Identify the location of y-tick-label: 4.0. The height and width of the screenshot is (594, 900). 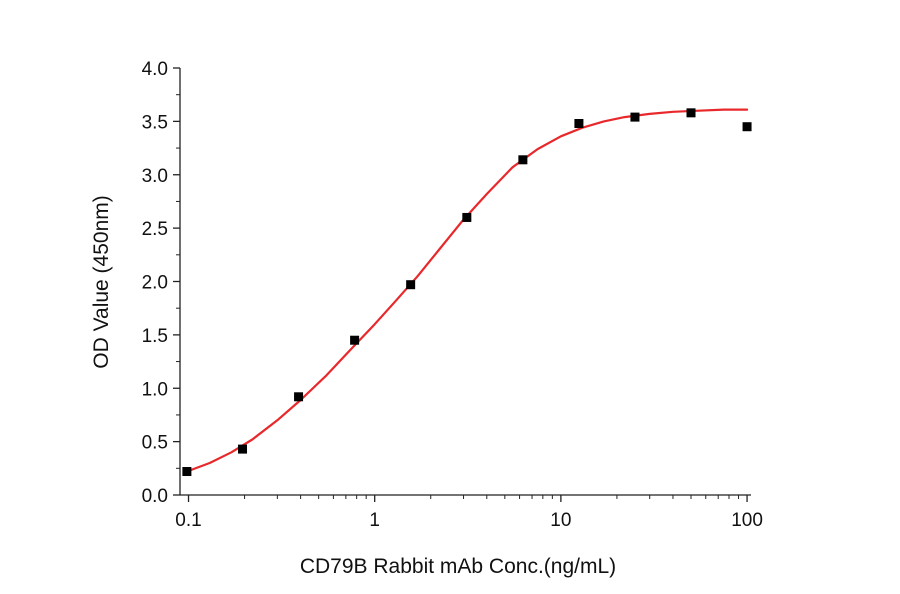
(155, 69).